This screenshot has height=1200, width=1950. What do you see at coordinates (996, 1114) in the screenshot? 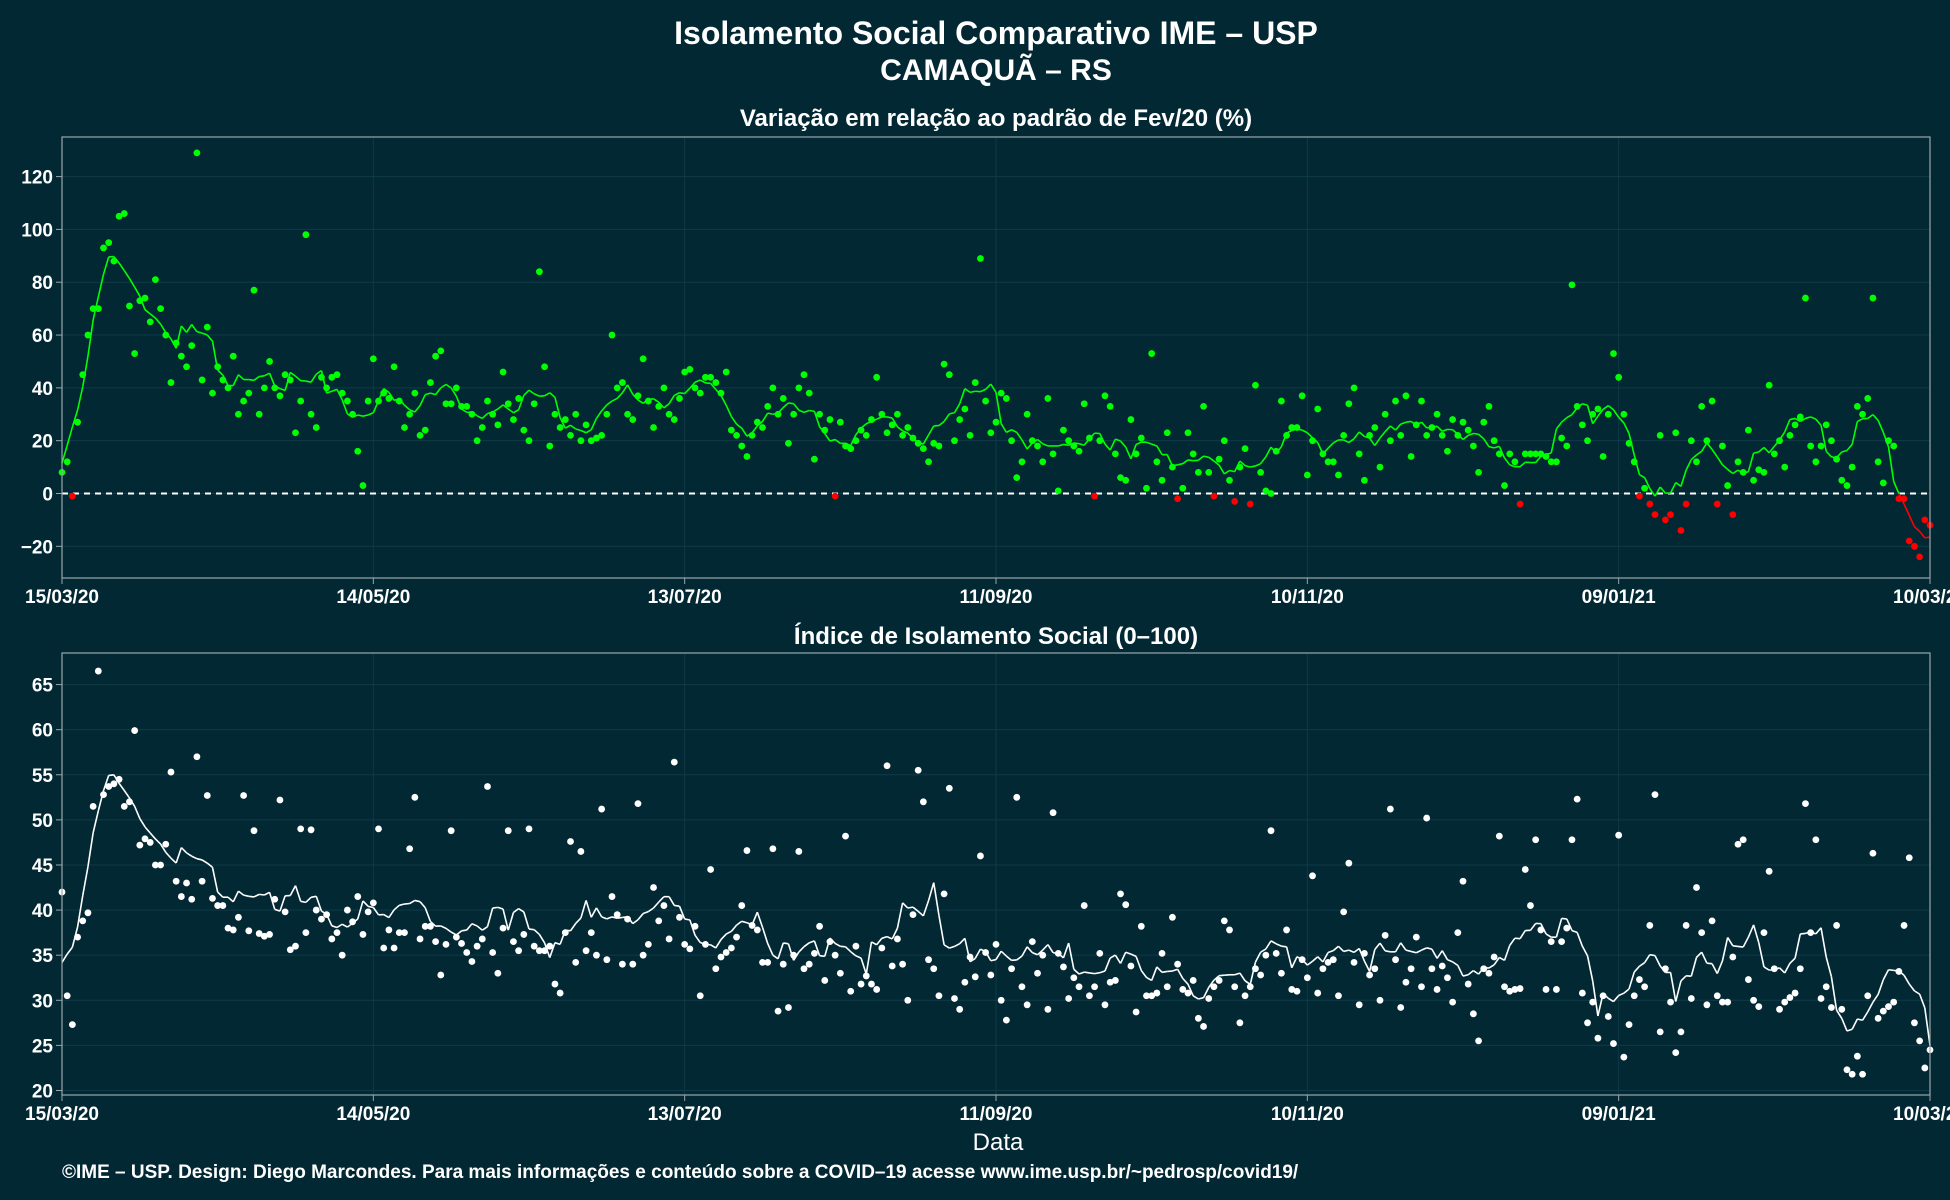
I see `x-tick-label: 11/09/20` at bounding box center [996, 1114].